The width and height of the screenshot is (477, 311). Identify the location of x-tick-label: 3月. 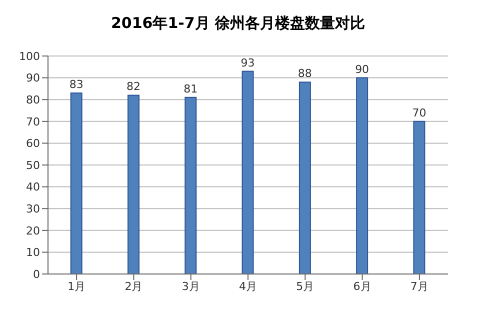
(191, 286).